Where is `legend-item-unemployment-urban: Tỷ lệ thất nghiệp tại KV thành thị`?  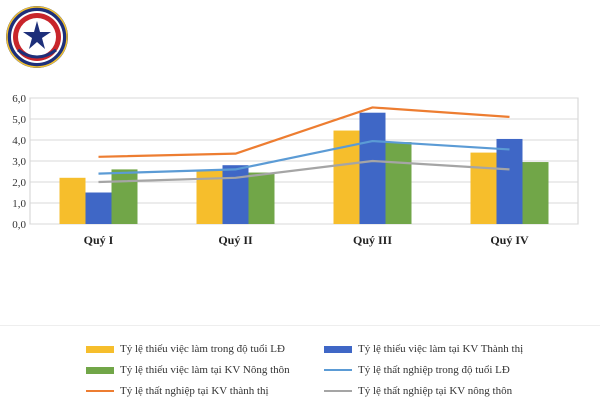 legend-item-unemployment-urban: Tỷ lệ thất nghiệp tại KV thành thị is located at coordinates (177, 391).